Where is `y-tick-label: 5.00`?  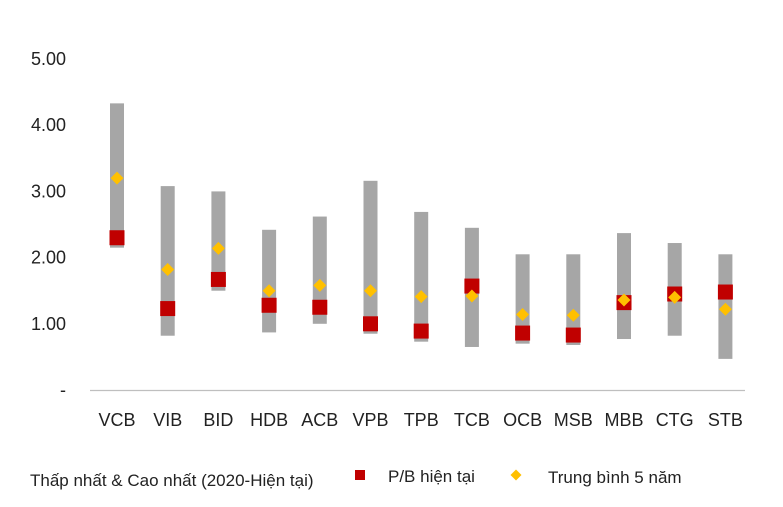 y-tick-label: 5.00 is located at coordinates (48, 59).